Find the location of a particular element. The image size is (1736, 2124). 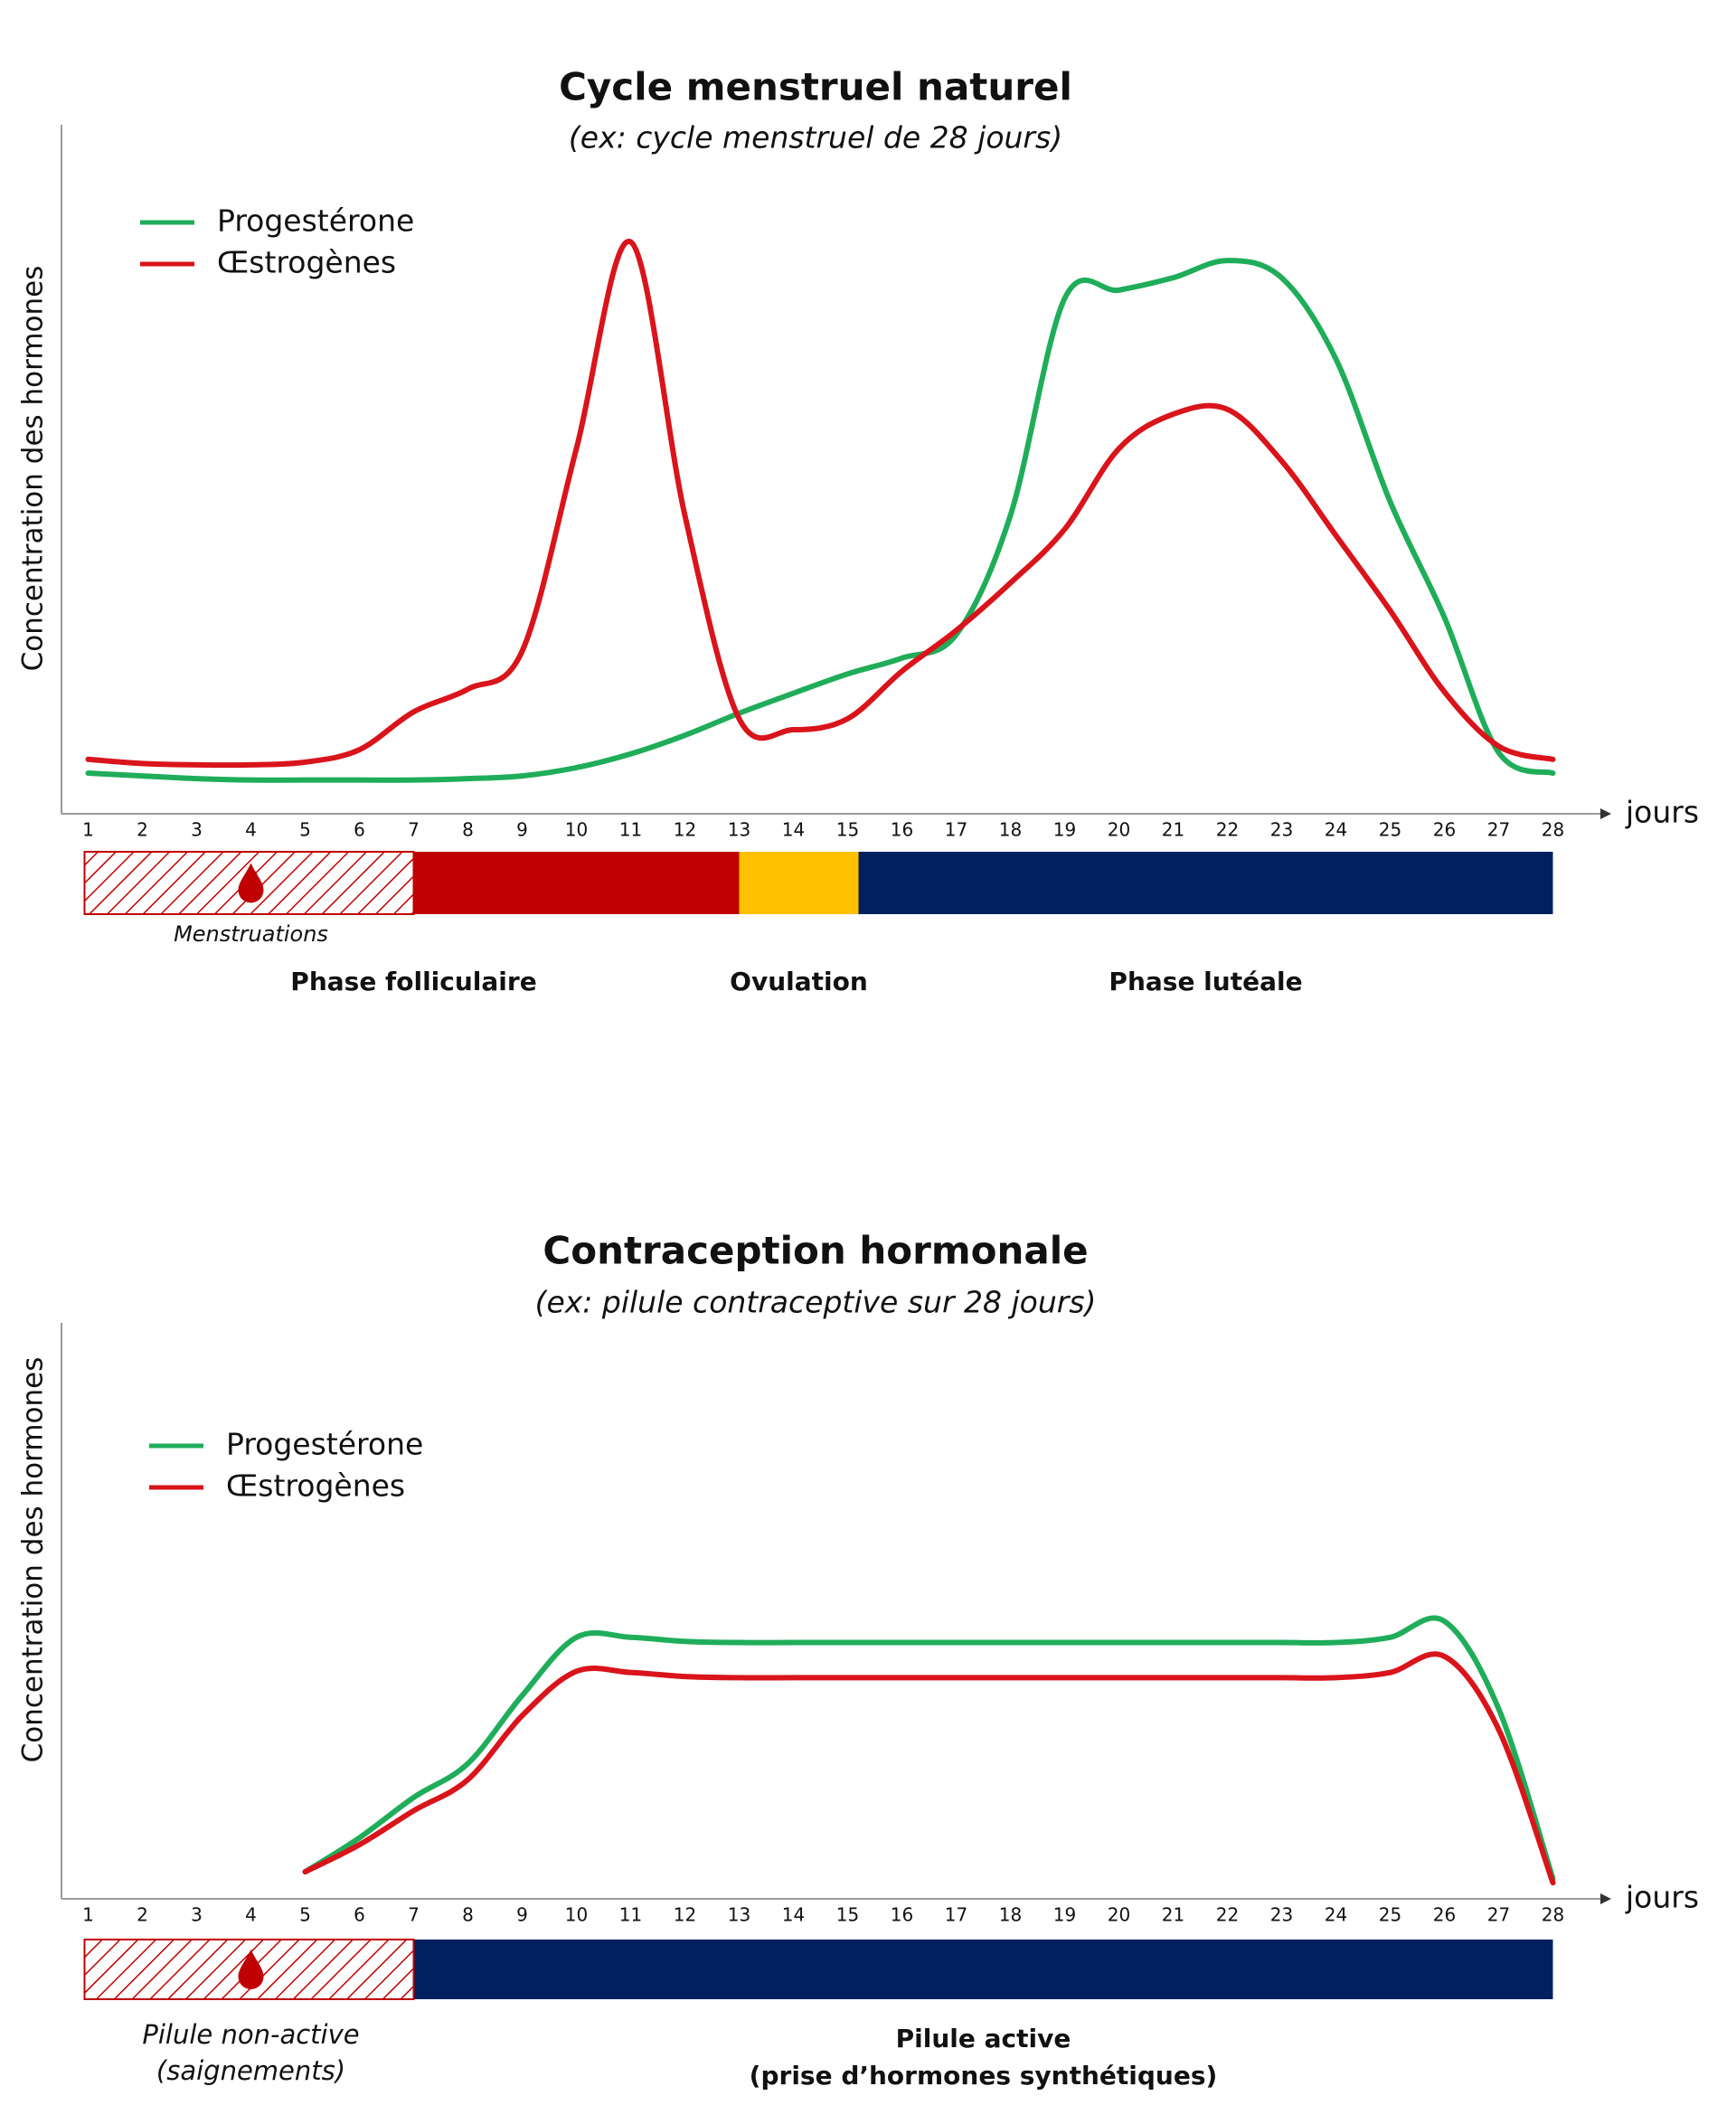

phase-label: Phase lutéale is located at coordinates (1205, 981).